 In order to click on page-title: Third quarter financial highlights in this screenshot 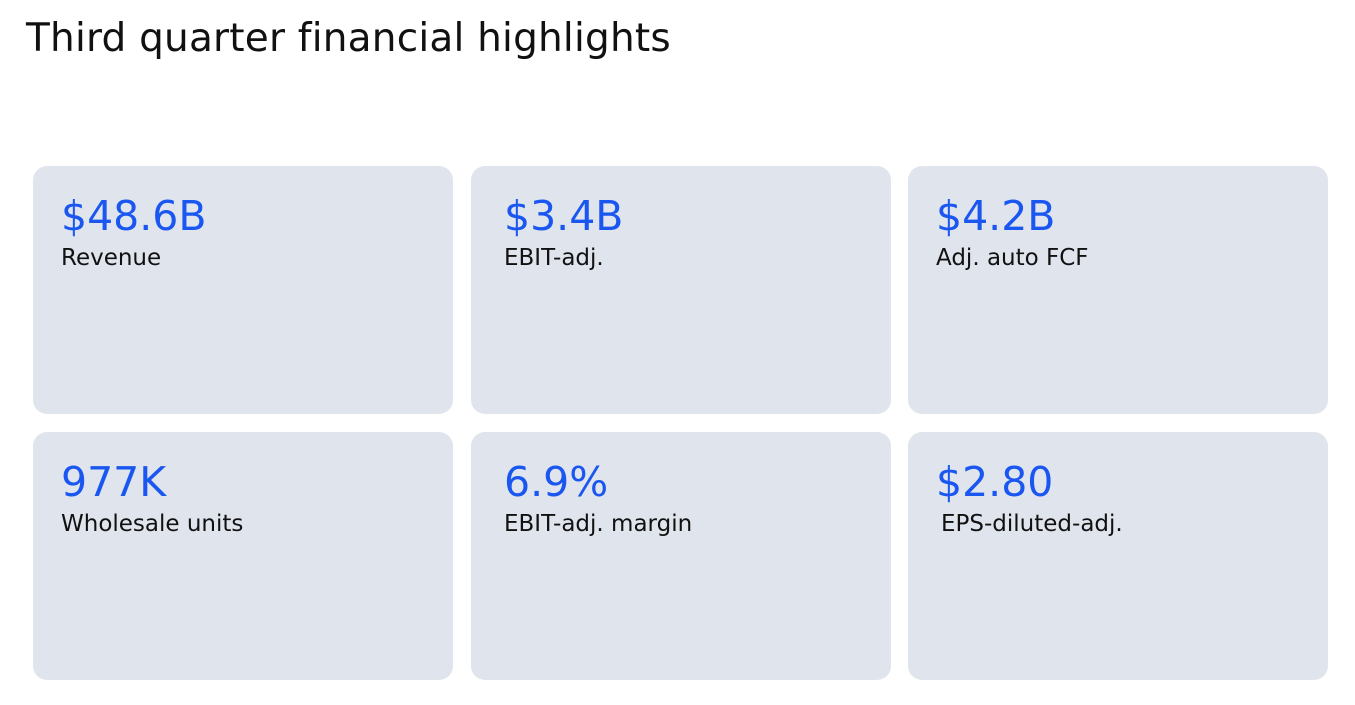, I will do `click(348, 38)`.